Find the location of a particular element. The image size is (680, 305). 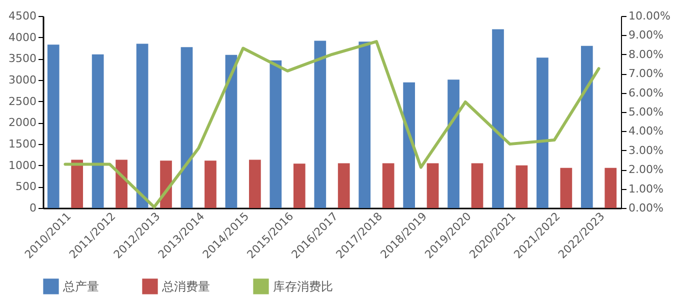

y2-tick-label: 9.00% is located at coordinates (646, 35).